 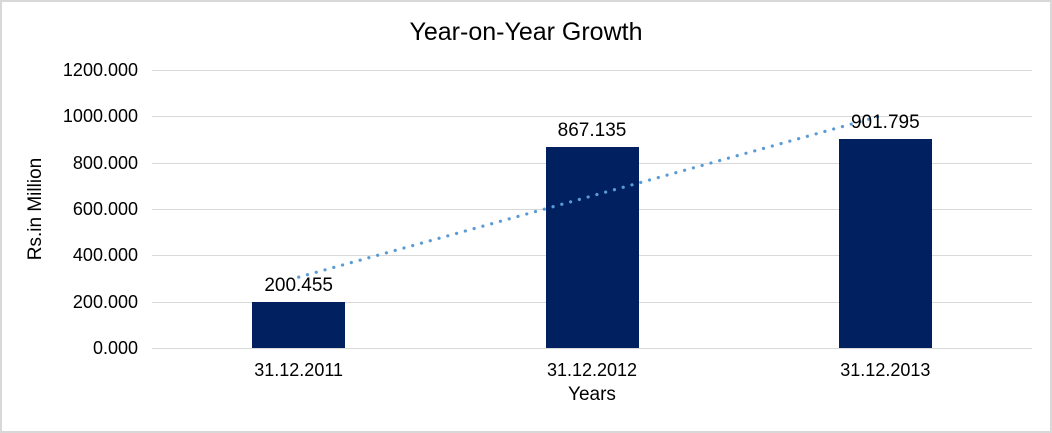 What do you see at coordinates (885, 243) in the screenshot?
I see `bar-31.12.2013` at bounding box center [885, 243].